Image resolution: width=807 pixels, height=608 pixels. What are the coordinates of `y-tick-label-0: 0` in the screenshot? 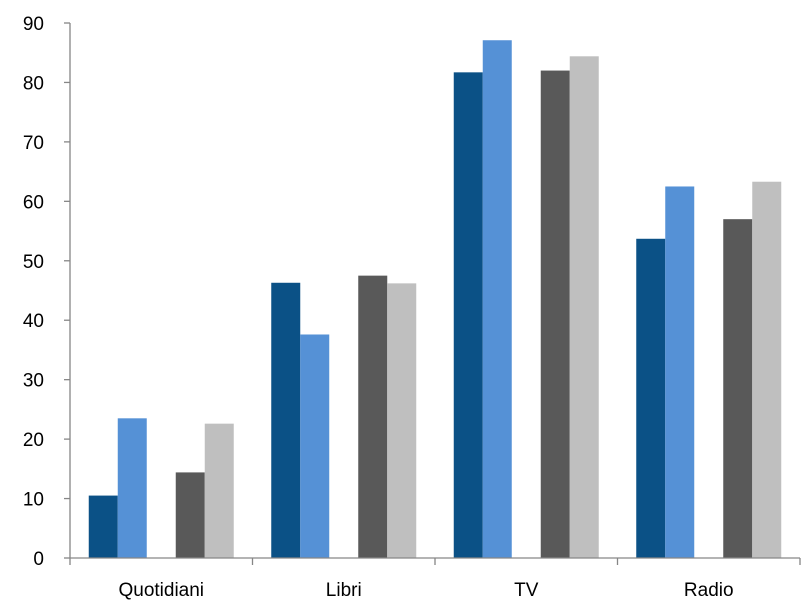 It's located at (38, 559).